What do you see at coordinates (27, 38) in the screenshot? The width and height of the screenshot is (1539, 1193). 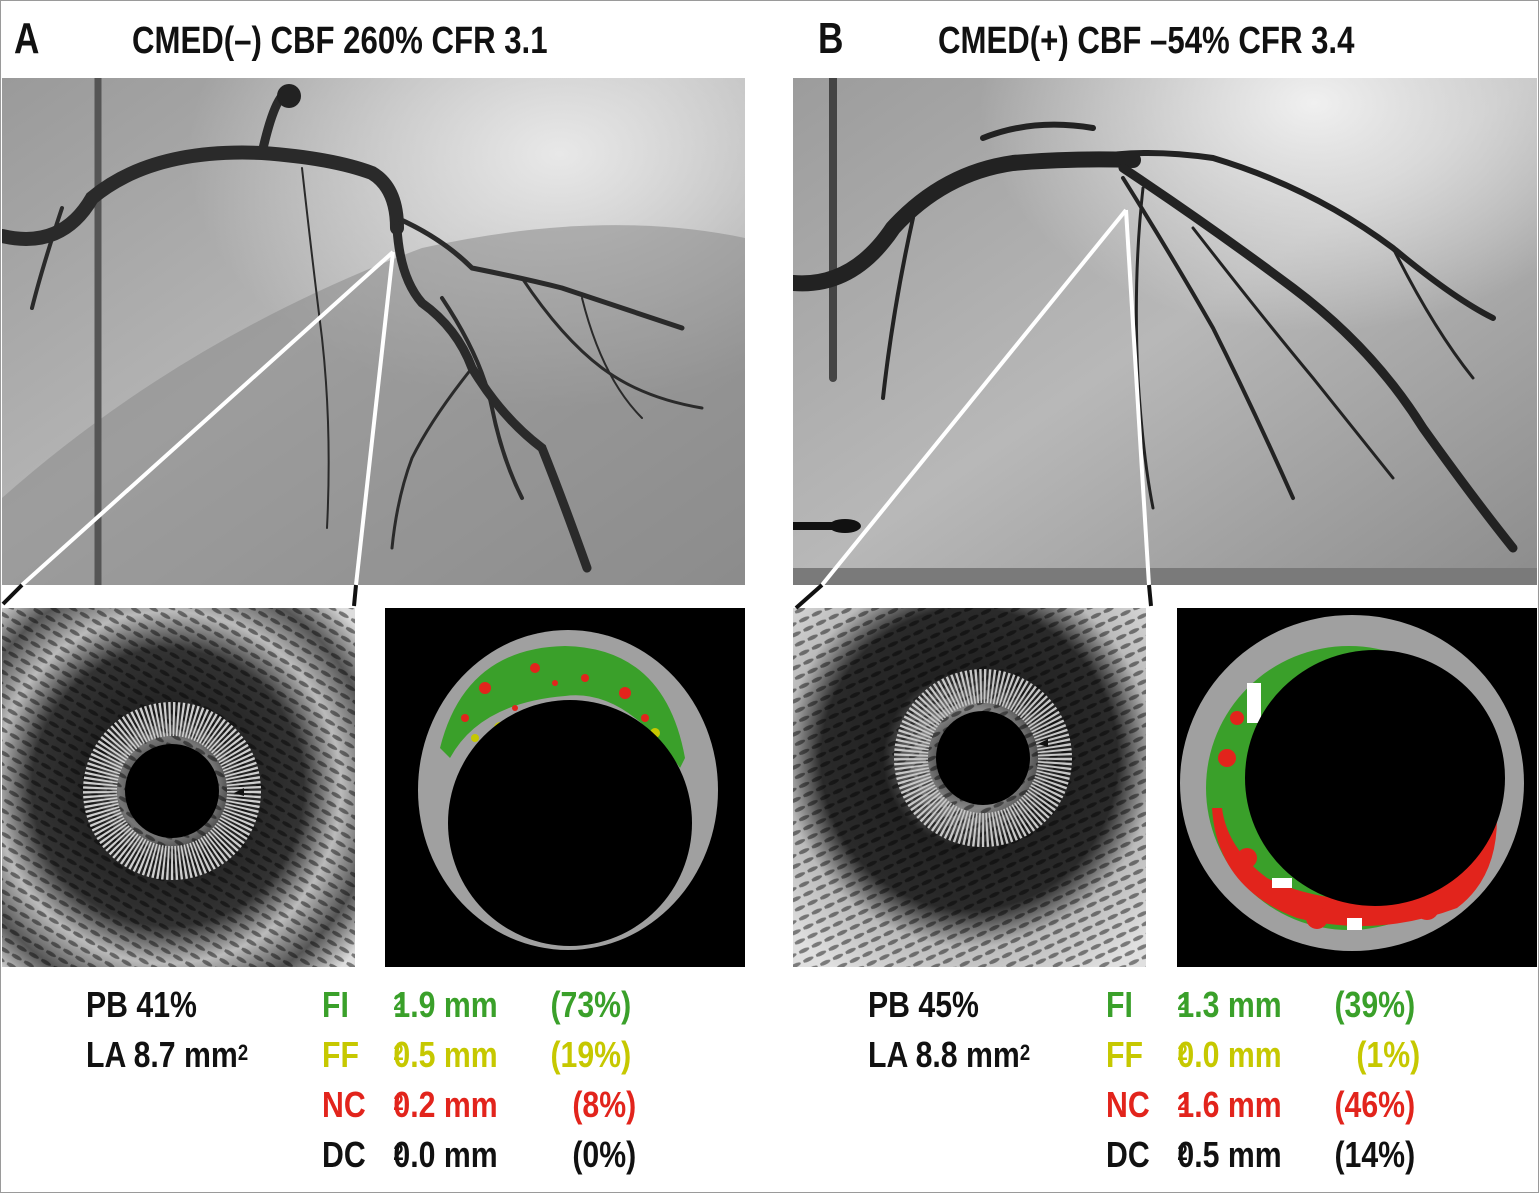 I see `panel-a-letter: A` at bounding box center [27, 38].